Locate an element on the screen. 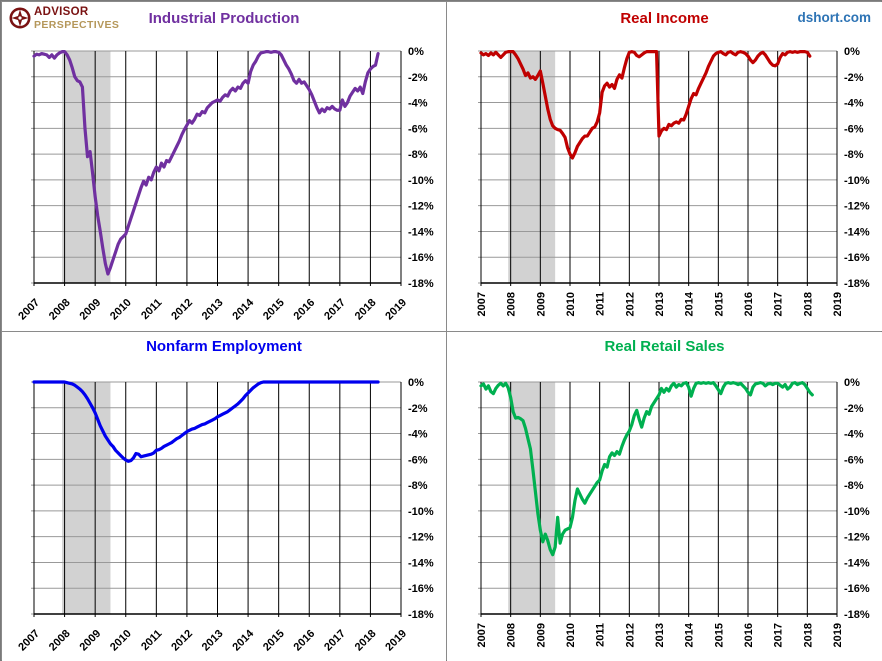 This screenshot has width=882, height=661. nonfarm-employment-title: Nonfarm Employment is located at coordinates (224, 346).